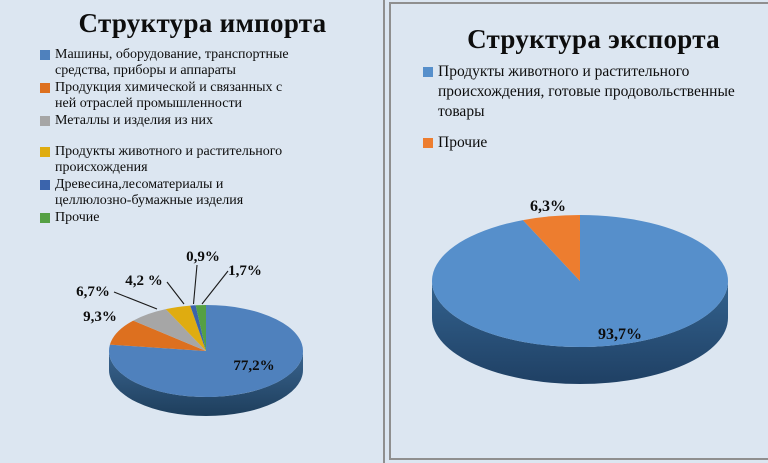  I want to click on legend-item: Металлы и изделия из них, so click(171, 121).